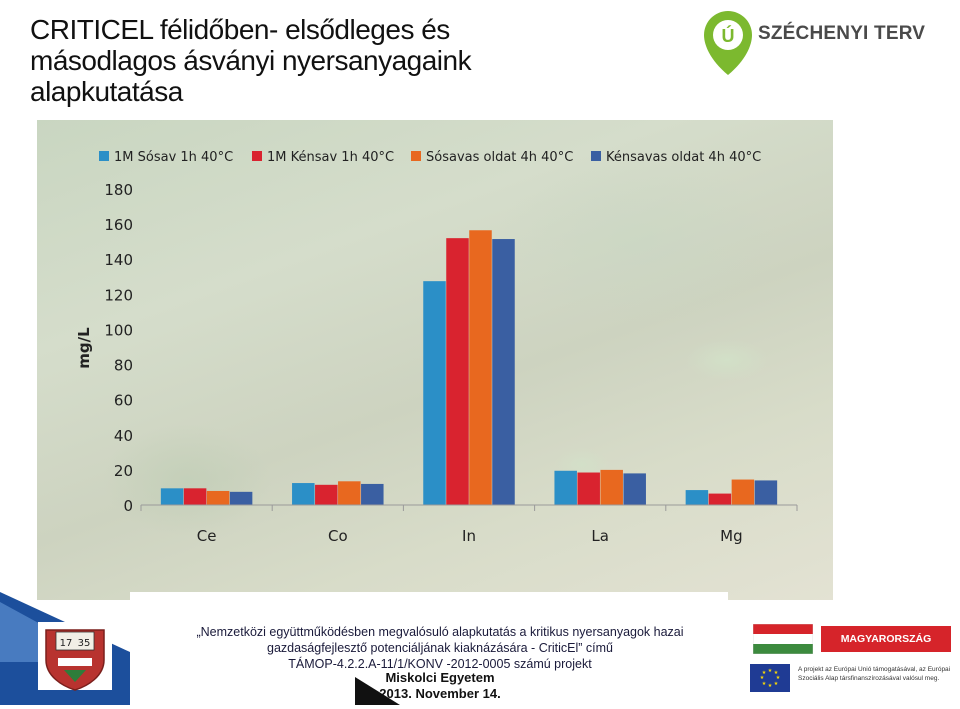 This screenshot has height=709, width=960. I want to click on y-tick-label: 180, so click(118, 190).